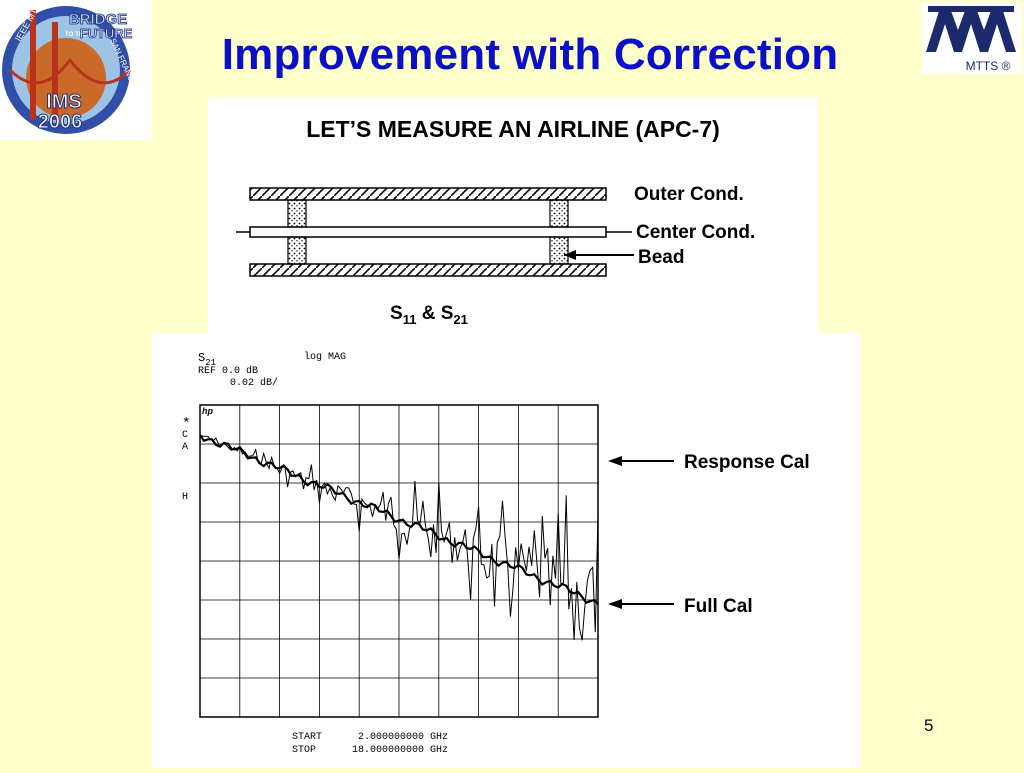  I want to click on bead-left-top, so click(297, 213).